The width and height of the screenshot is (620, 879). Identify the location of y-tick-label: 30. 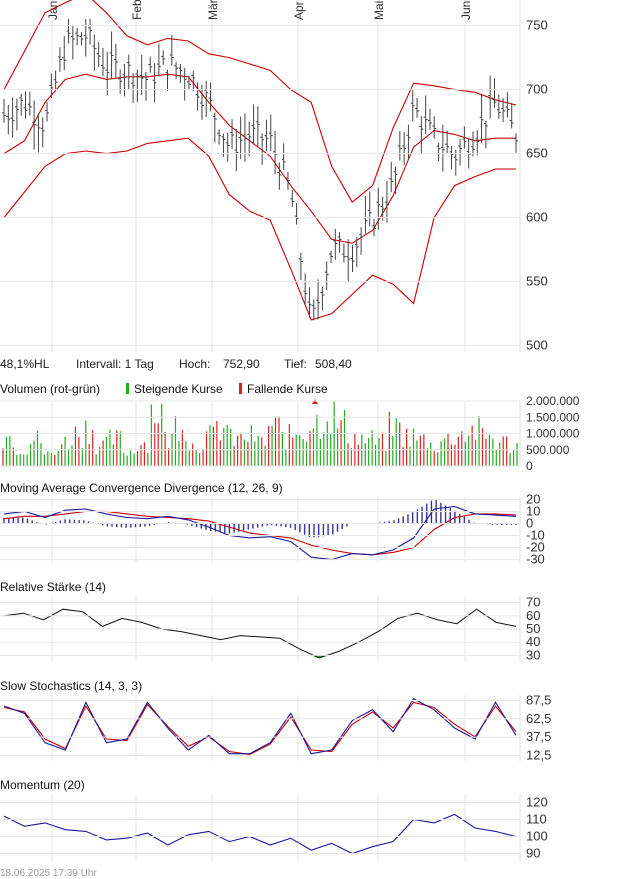
(533, 654).